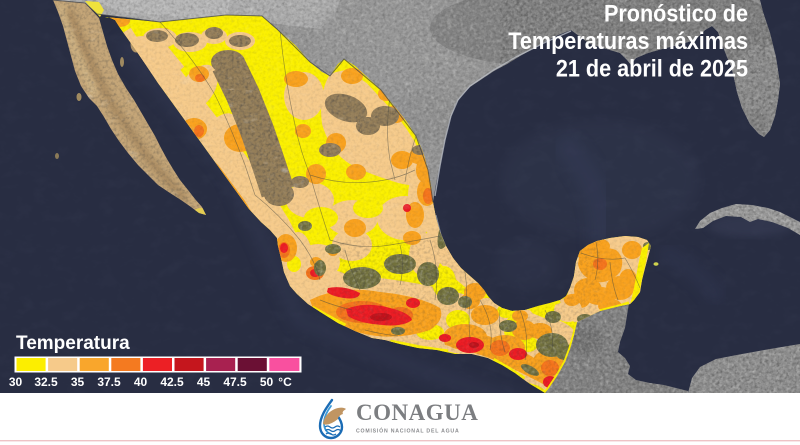 The height and width of the screenshot is (445, 800). I want to click on svg-text: 30, so click(16, 382).